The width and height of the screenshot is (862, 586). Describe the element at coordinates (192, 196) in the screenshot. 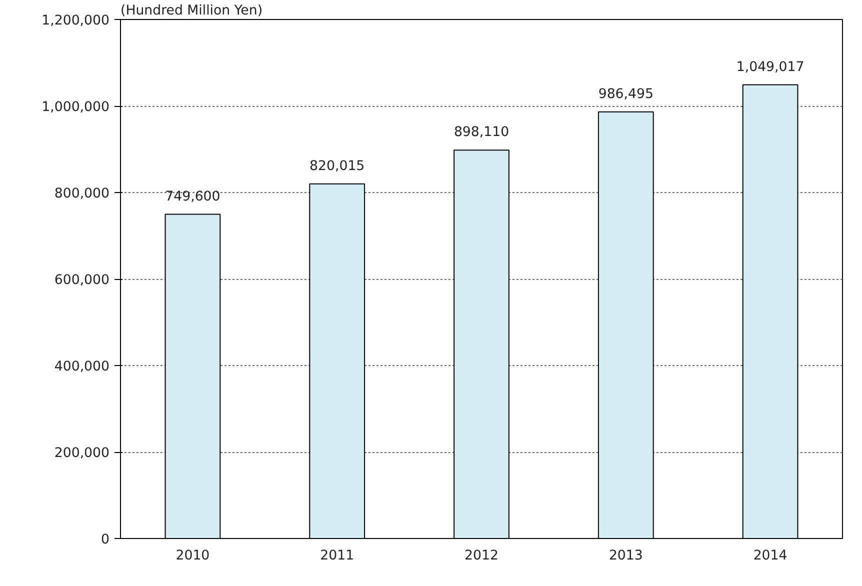

I see `data-label: 749,600` at that location.